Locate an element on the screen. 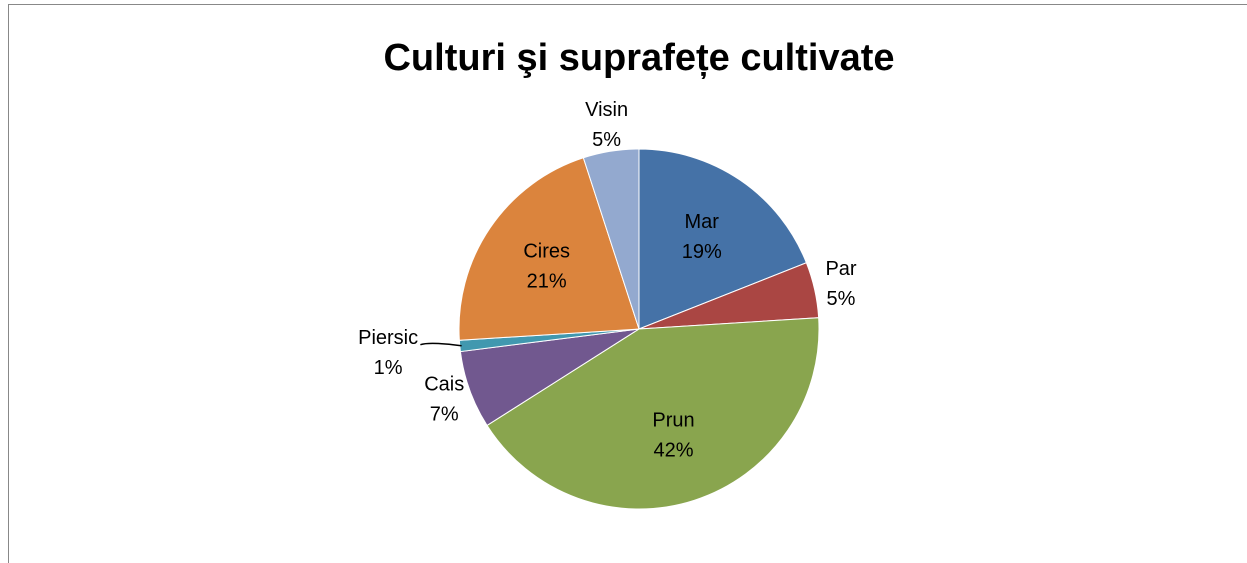 Image resolution: width=1247 pixels, height=563 pixels. slice-value-label: 42% is located at coordinates (673, 450).